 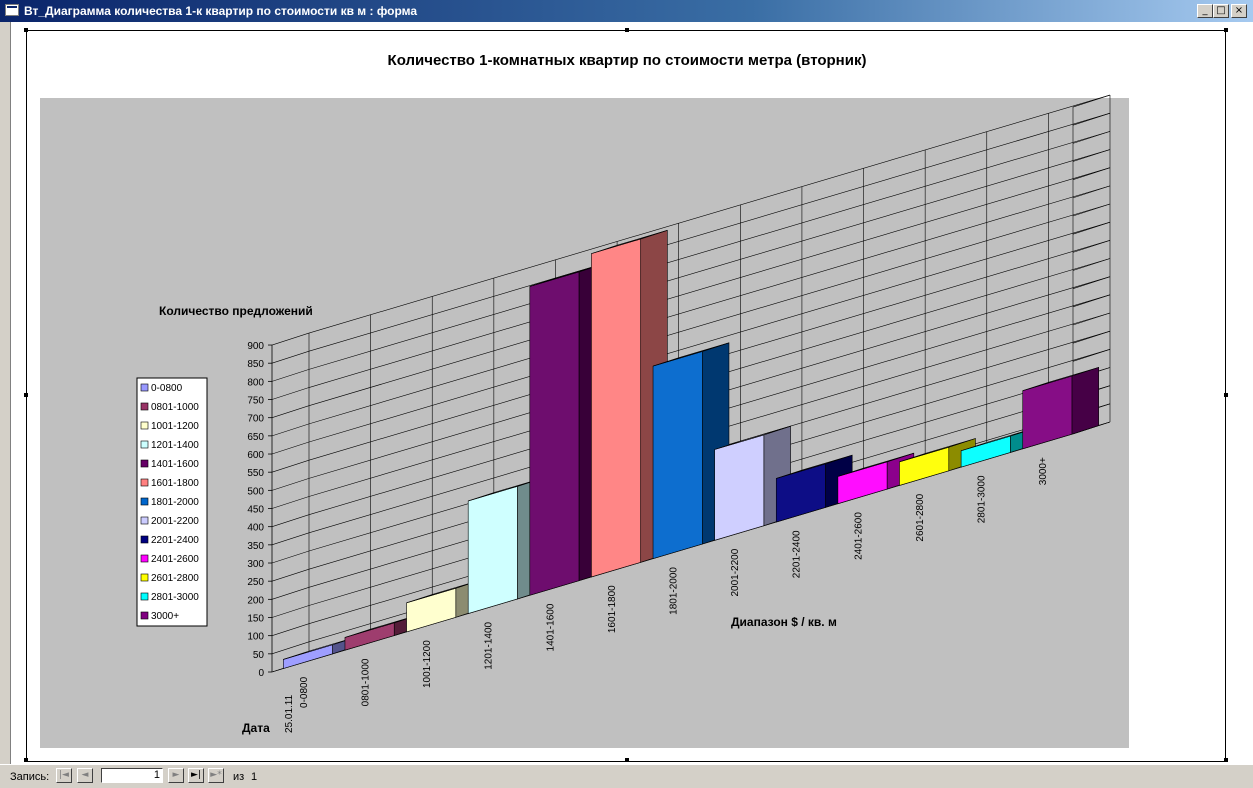 I want to click on chart-y-tick-label: 650, so click(x=255, y=437).